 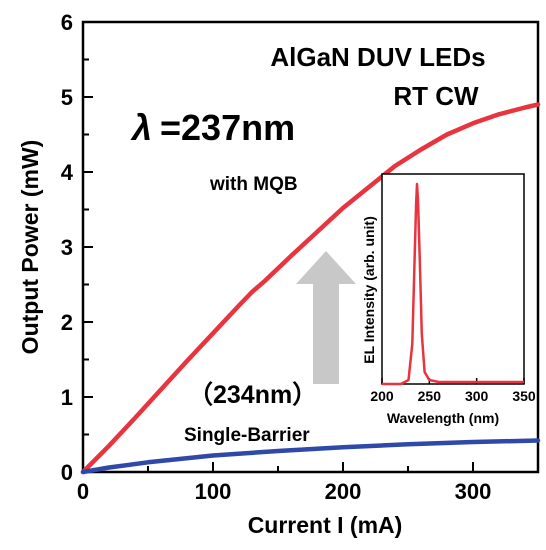 I want to click on inset-y-axis-title: EL Intensity (arb. unit), so click(x=369, y=290).